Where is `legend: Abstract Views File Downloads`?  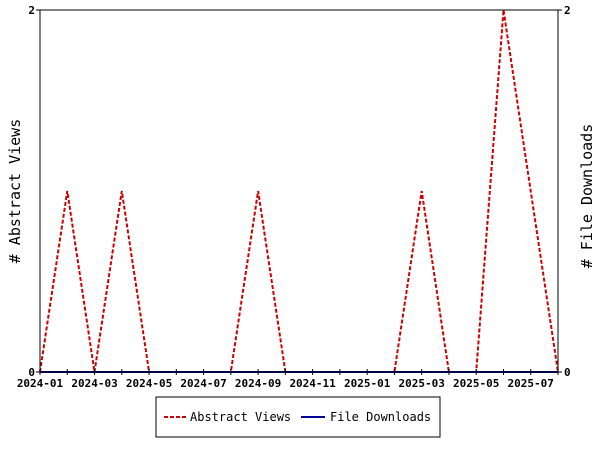 legend: Abstract Views File Downloads is located at coordinates (298, 417).